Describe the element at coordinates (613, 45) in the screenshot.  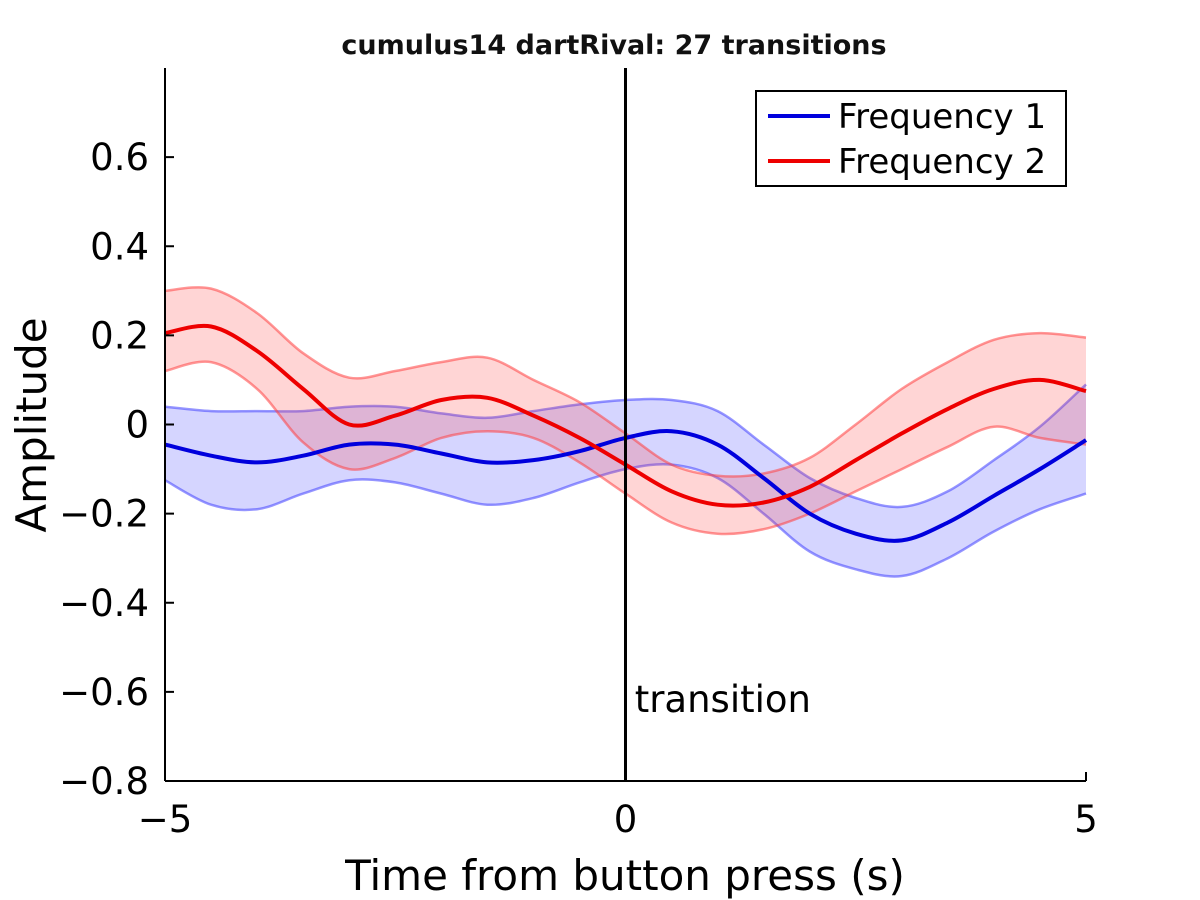
I see `chart-title: cumulus14 dartRival: 27 transitions` at that location.